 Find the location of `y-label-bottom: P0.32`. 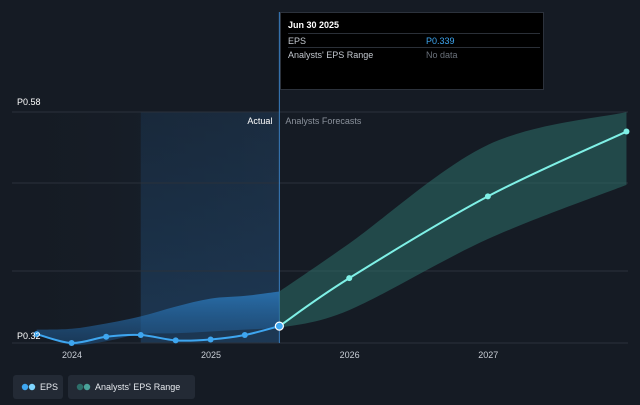

y-label-bottom: P0.32 is located at coordinates (29, 336).